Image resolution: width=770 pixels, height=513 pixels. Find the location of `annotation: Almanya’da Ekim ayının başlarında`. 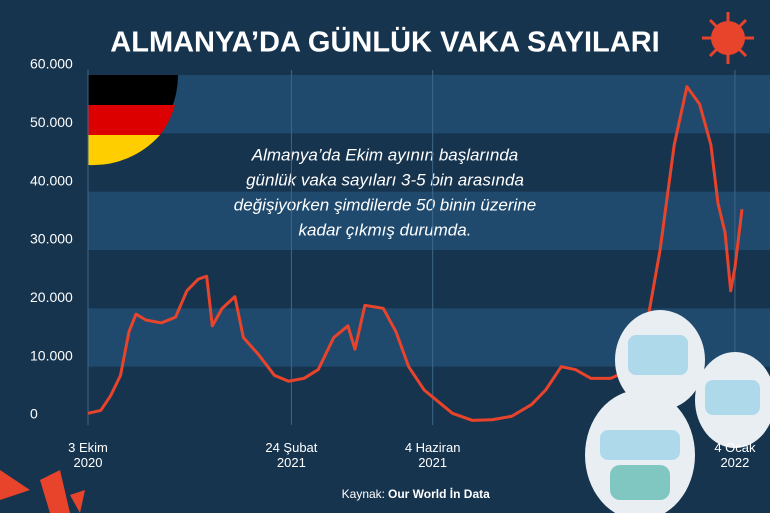

annotation: Almanya’da Ekim ayının başlarında is located at coordinates (384, 154).